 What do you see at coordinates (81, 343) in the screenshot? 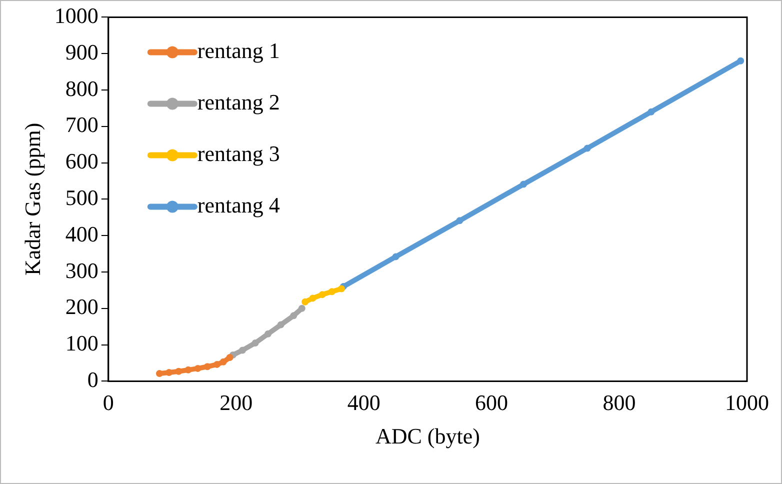
I see `y-tick-label: 100` at bounding box center [81, 343].